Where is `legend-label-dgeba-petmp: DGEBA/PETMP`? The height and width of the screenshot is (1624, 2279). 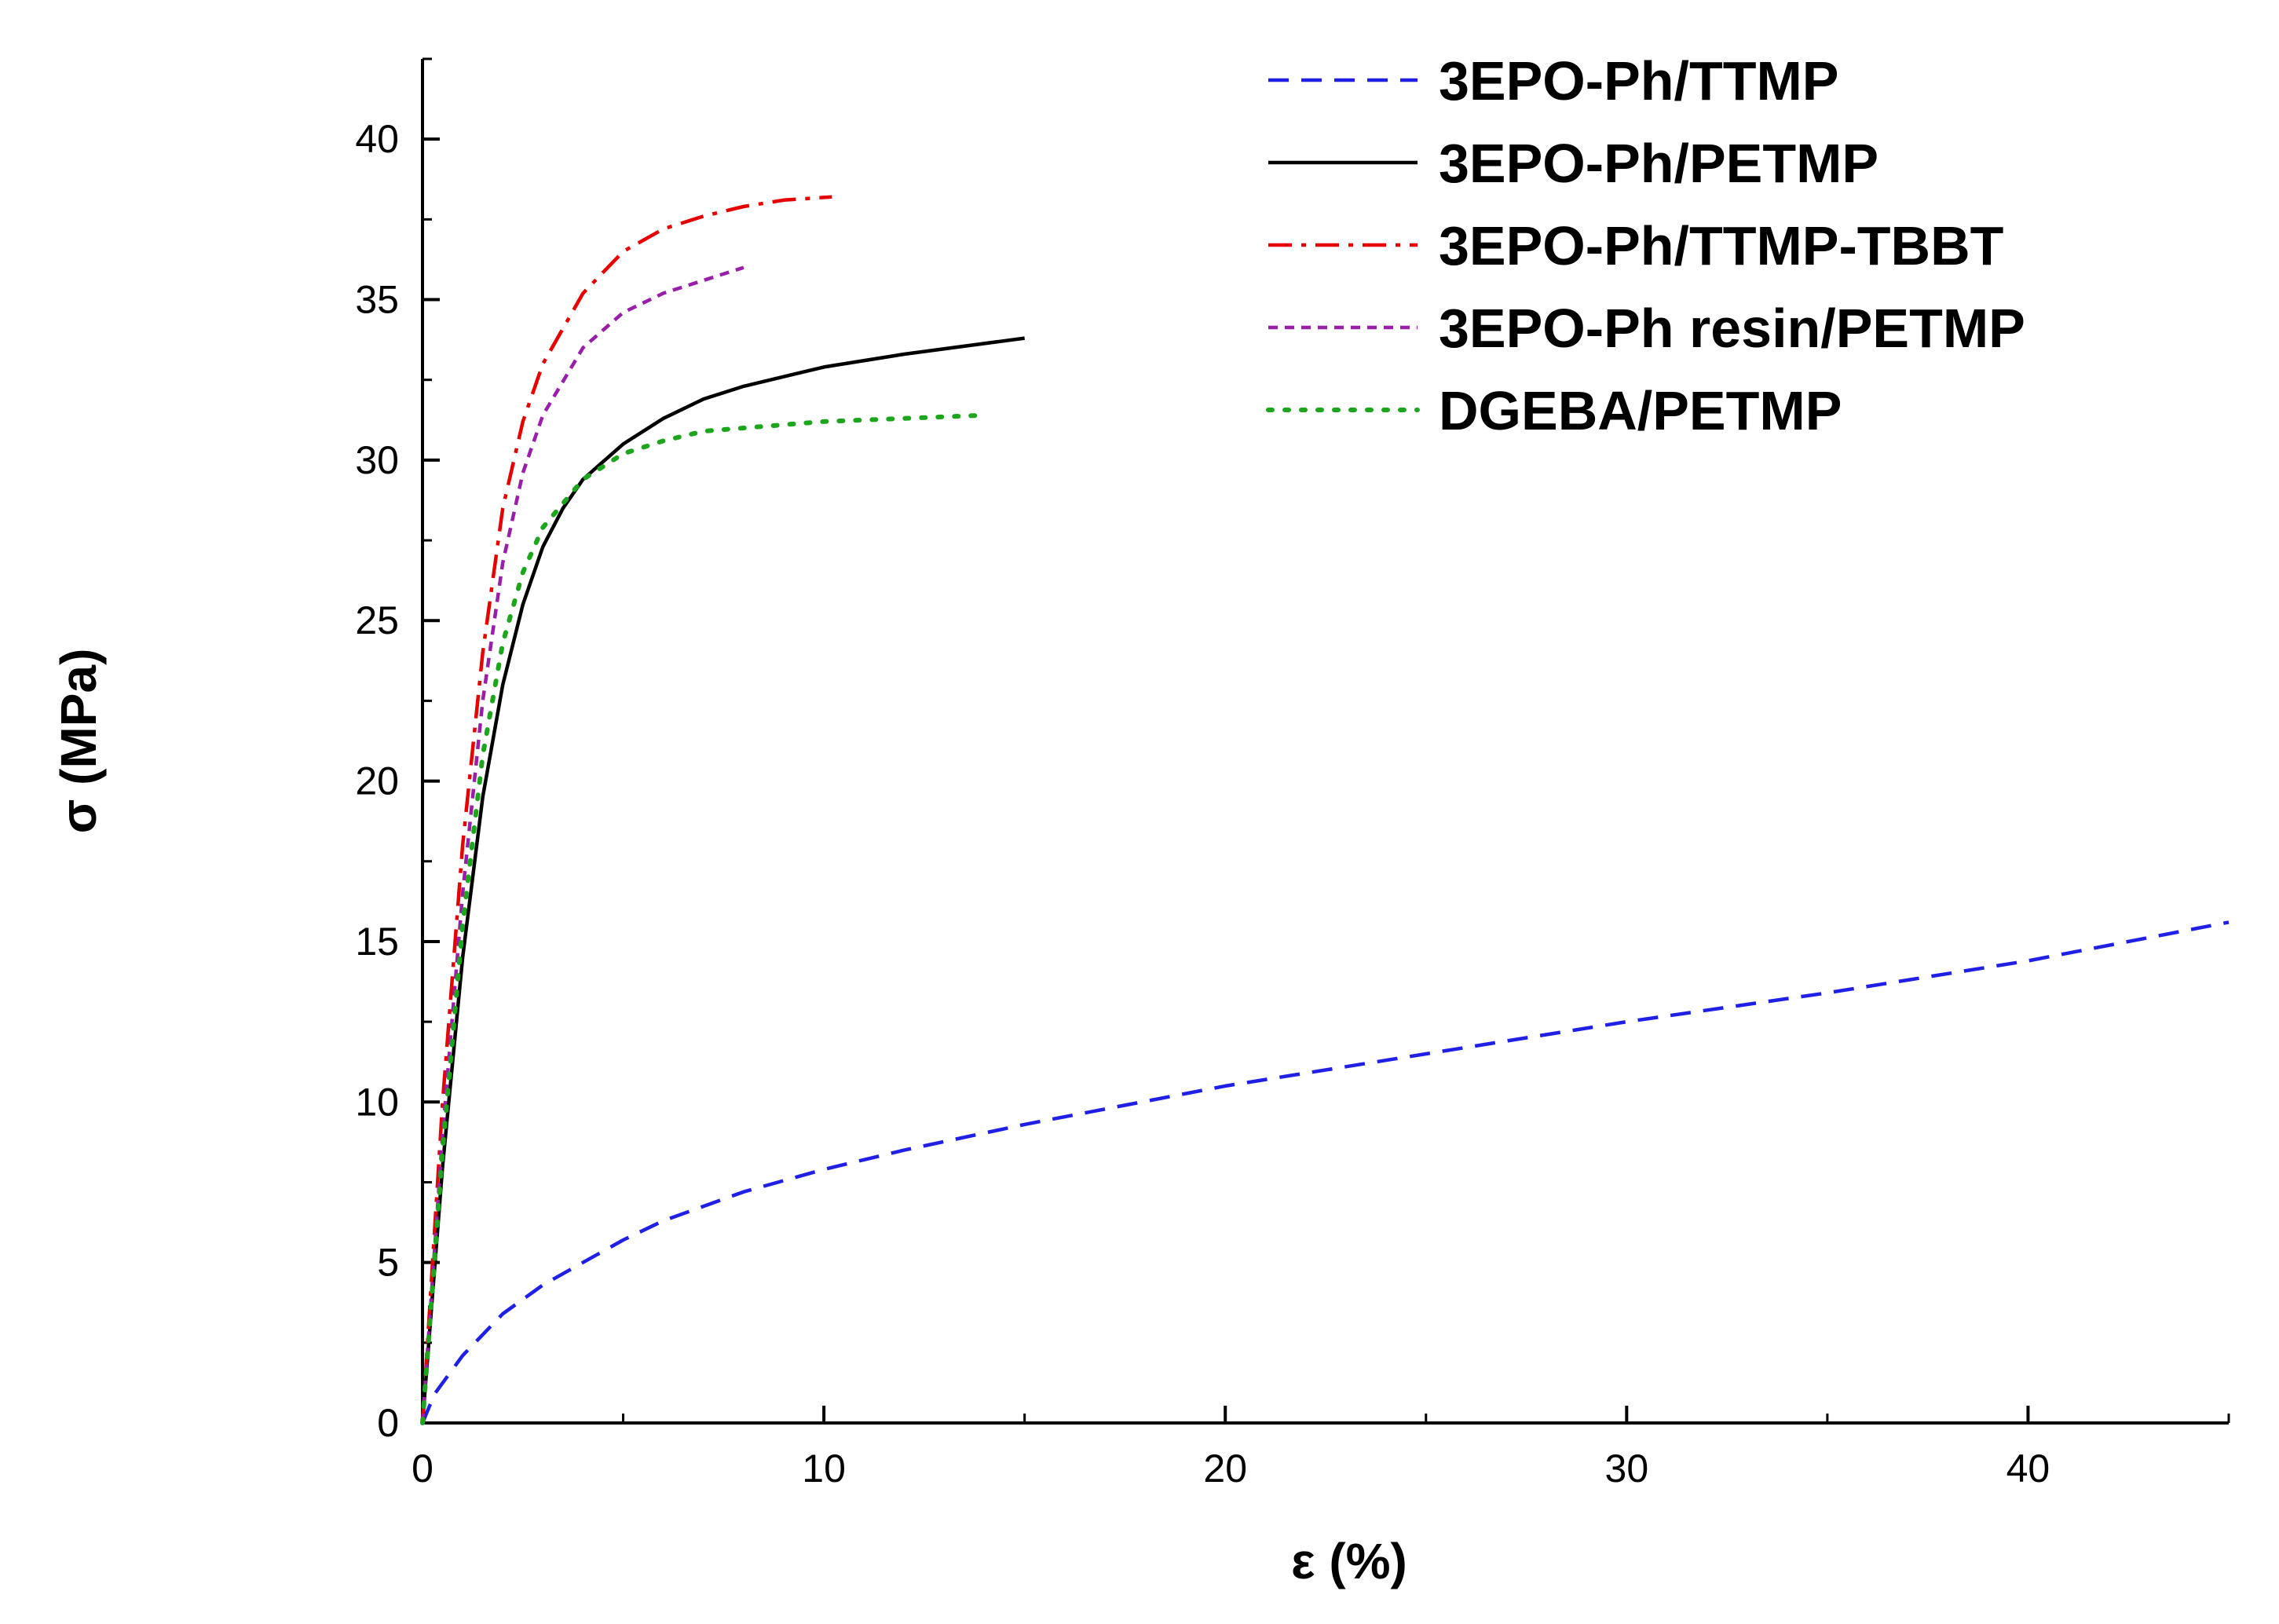 legend-label-dgeba-petmp: DGEBA/PETMP is located at coordinates (1640, 410).